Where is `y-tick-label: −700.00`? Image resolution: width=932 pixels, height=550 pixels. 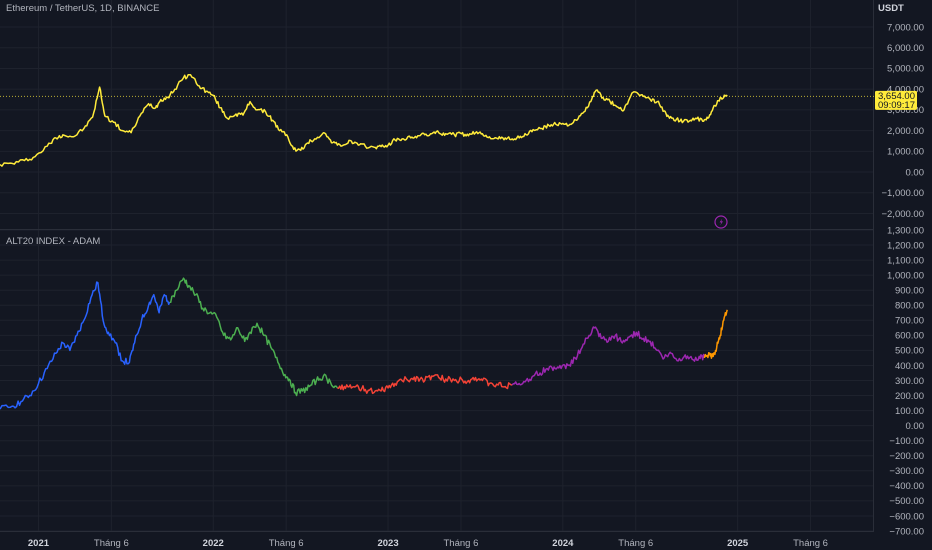 y-tick-label: −700.00 is located at coordinates (906, 531).